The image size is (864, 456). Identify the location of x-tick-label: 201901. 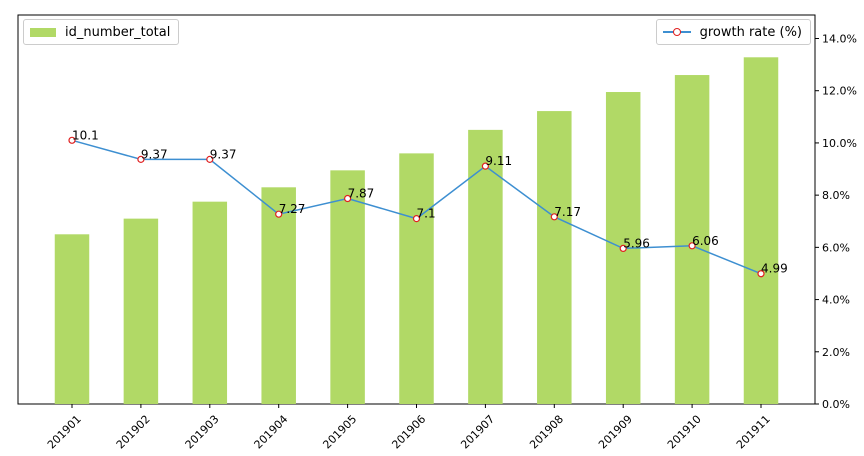
(64, 432).